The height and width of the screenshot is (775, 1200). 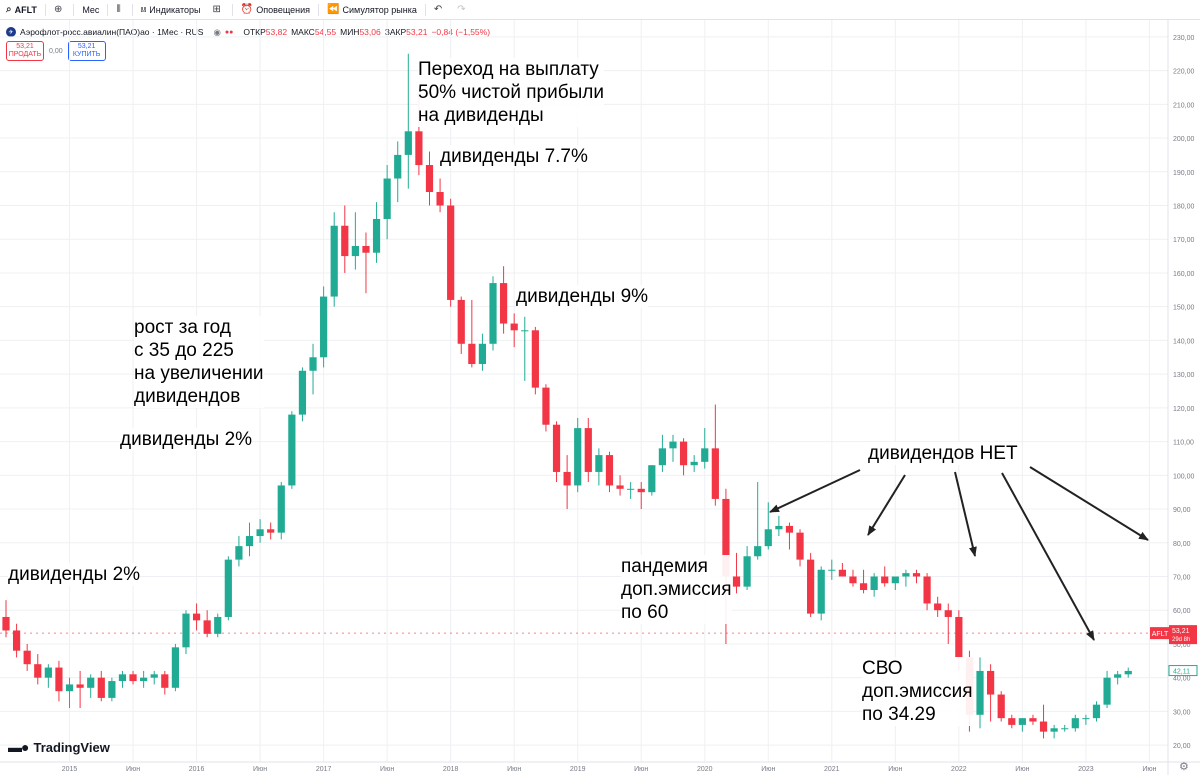 What do you see at coordinates (59, 747) in the screenshot?
I see `tradingview-logo: ▬● TradingView` at bounding box center [59, 747].